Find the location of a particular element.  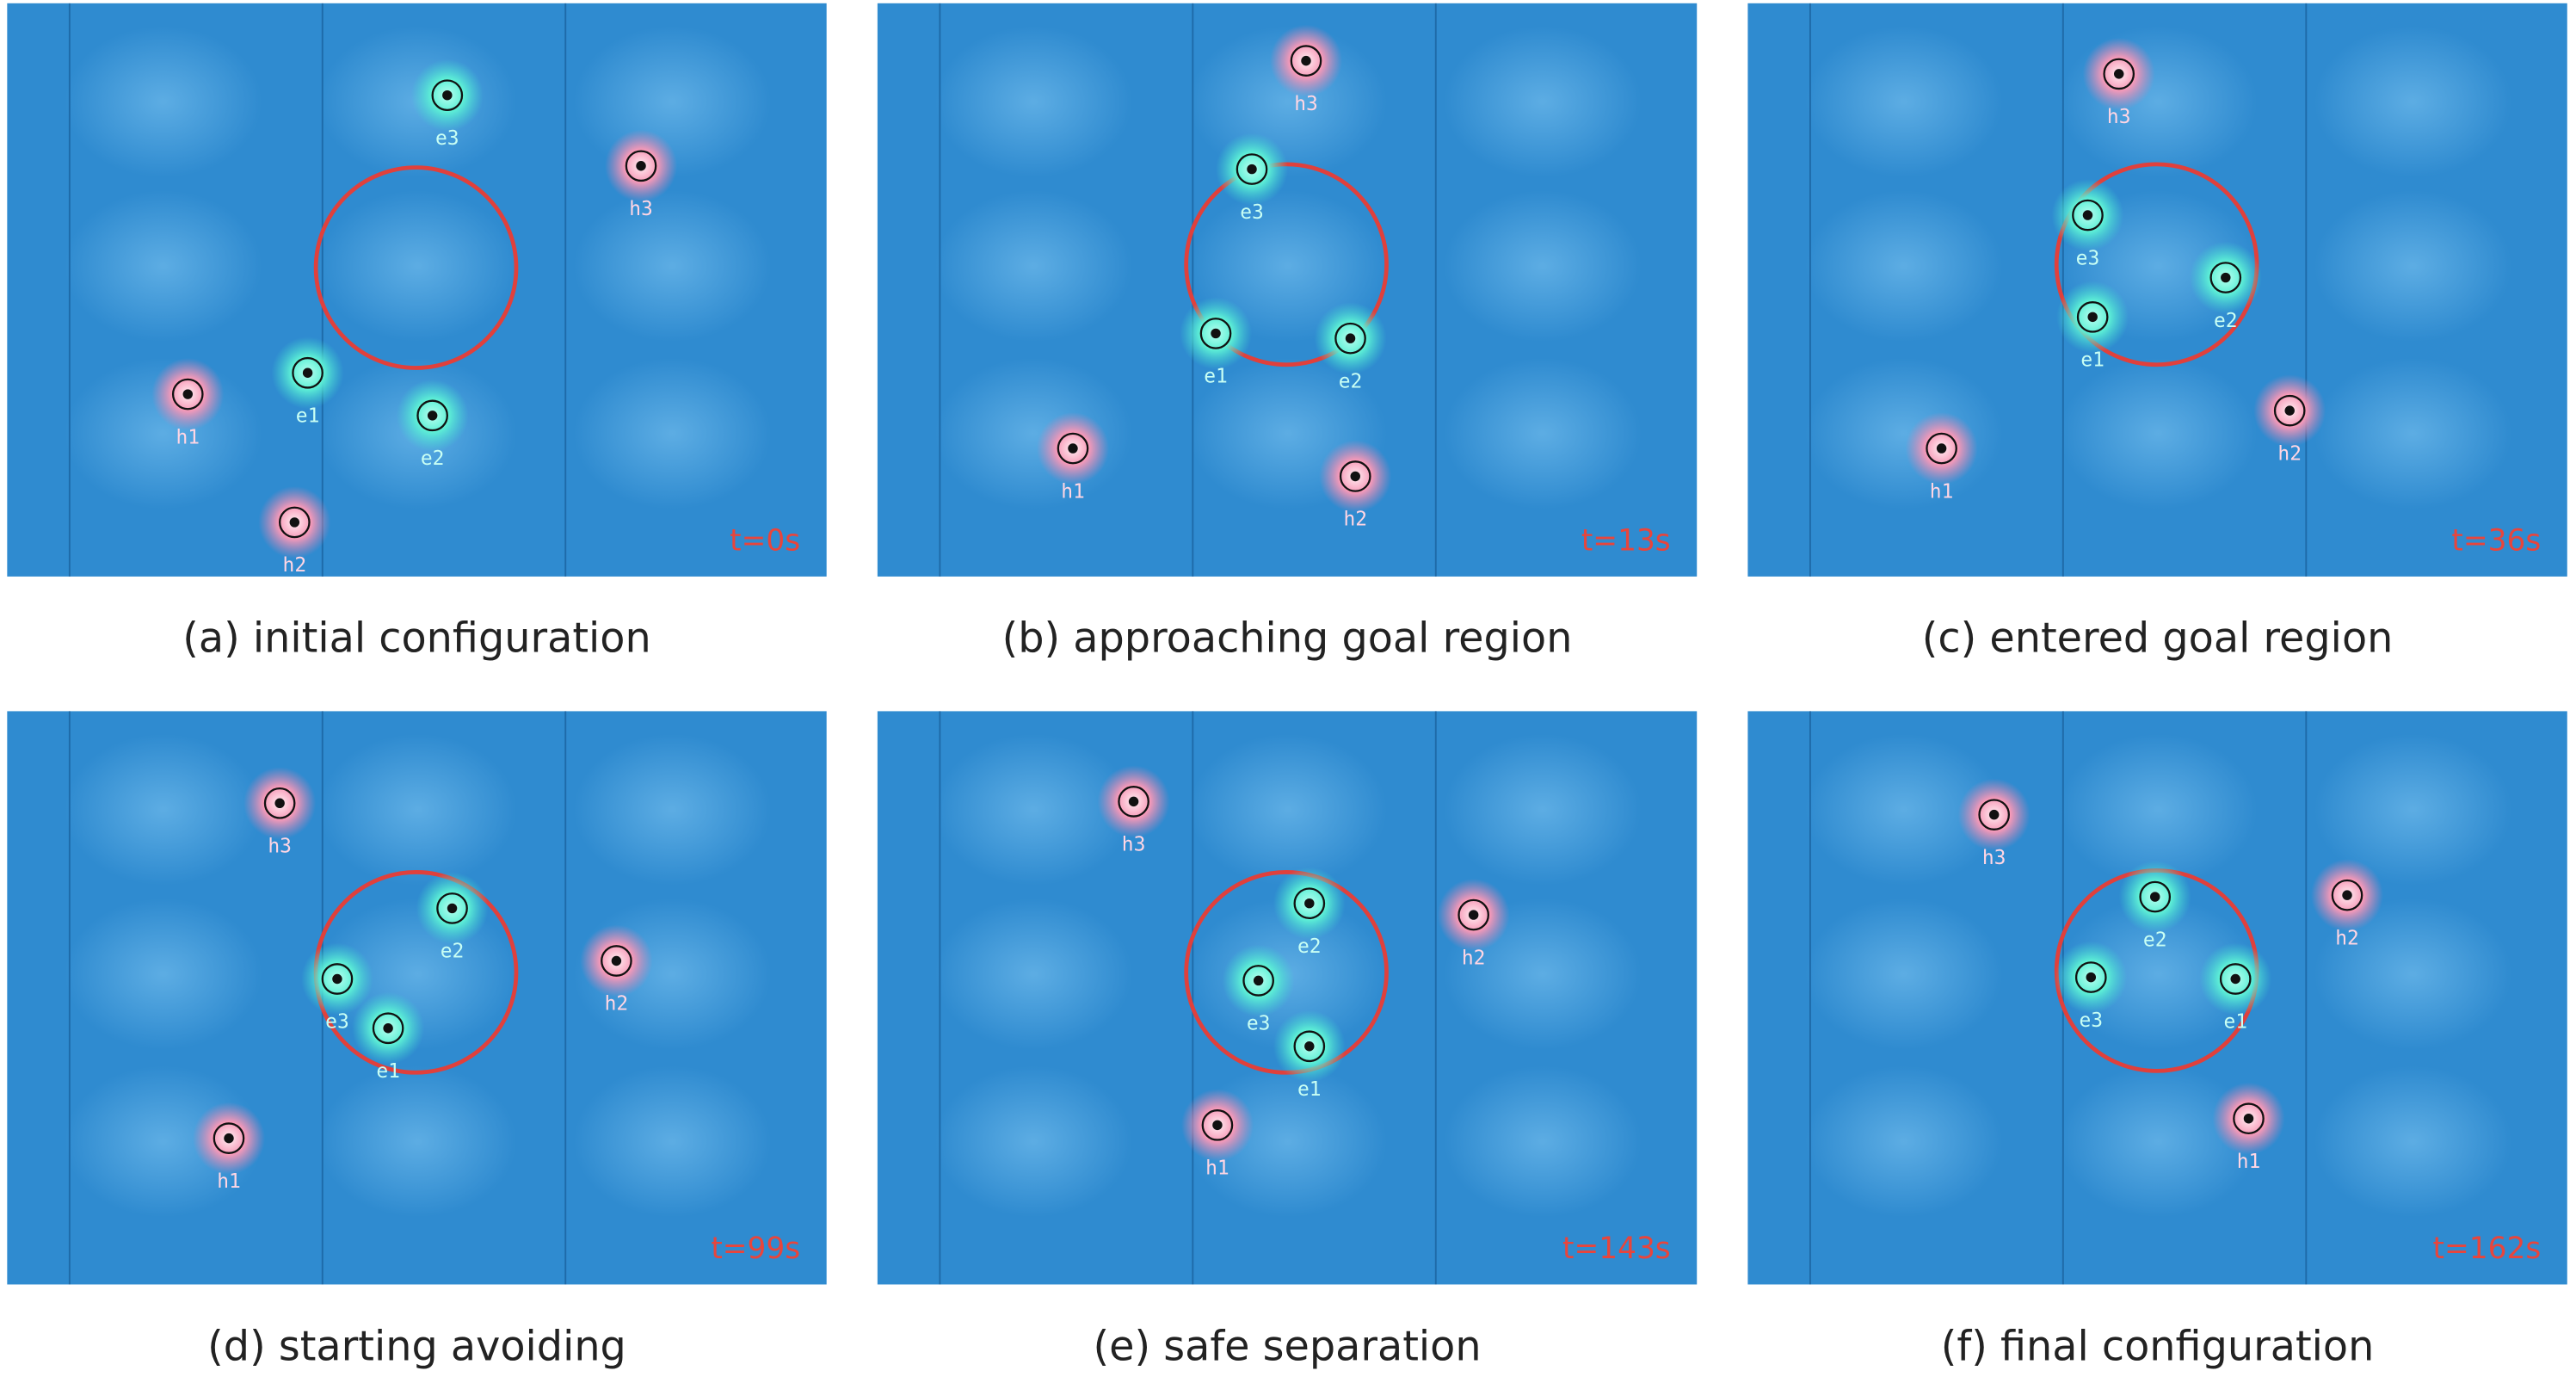

timestamp: t=162s is located at coordinates (2487, 1249).